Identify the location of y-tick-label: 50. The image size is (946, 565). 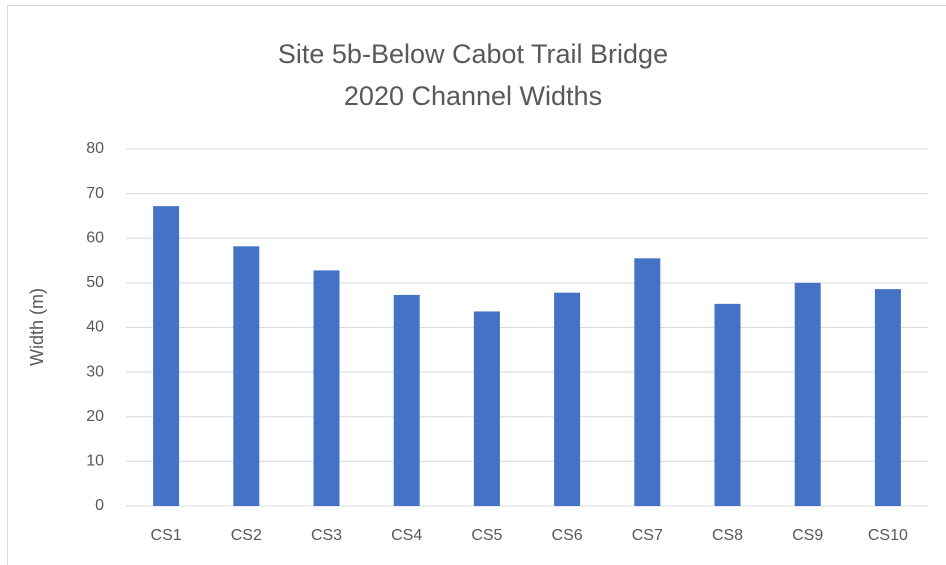
(95, 282).